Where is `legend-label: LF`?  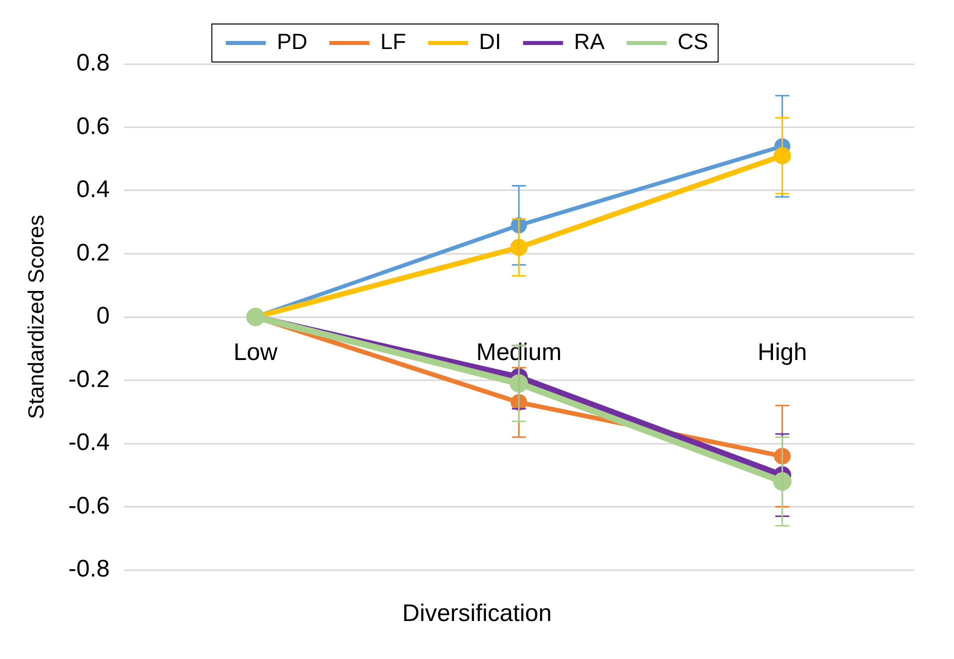 legend-label: LF is located at coordinates (393, 41).